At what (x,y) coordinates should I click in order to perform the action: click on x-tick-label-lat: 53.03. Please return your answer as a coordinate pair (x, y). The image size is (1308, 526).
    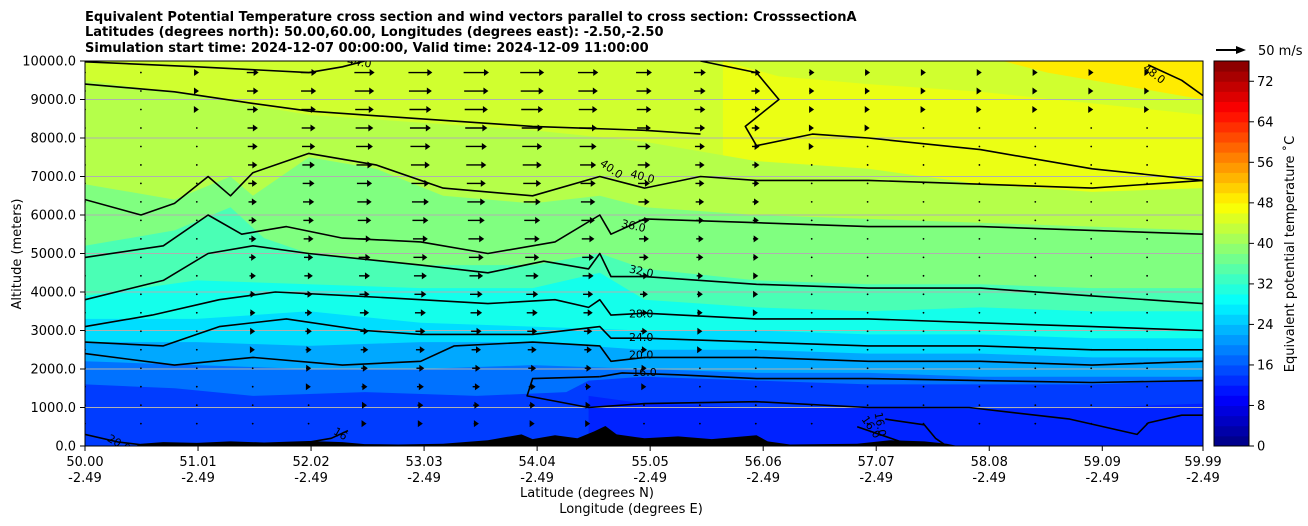
    Looking at the image, I should click on (423, 462).